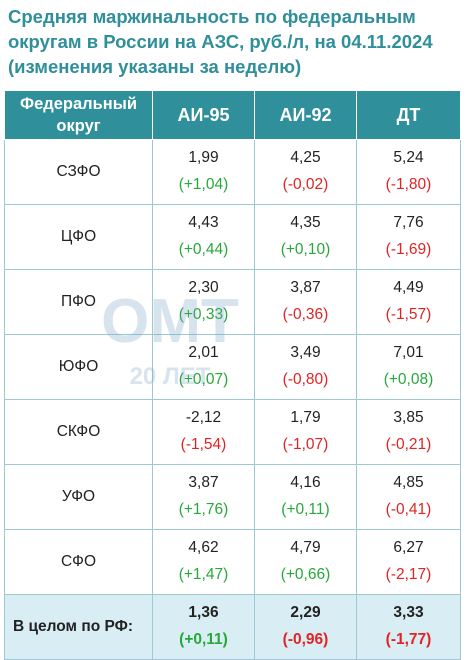 The width and height of the screenshot is (466, 660). I want to click on ai92-value: 2,29, so click(305, 612).